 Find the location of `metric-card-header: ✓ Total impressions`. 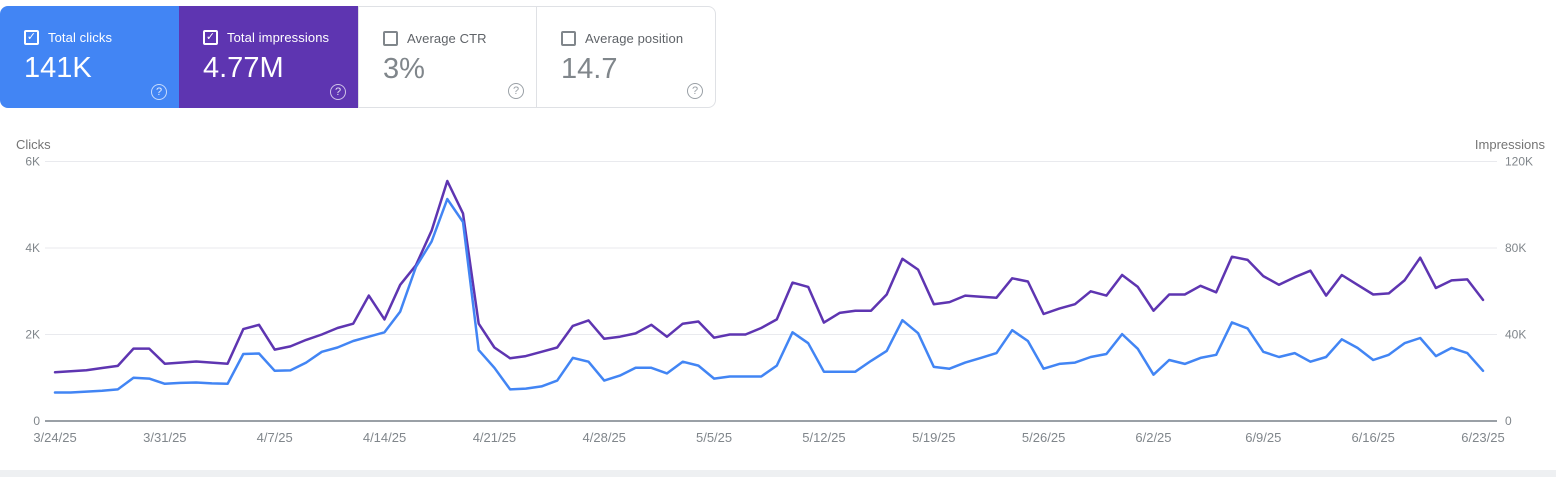

metric-card-header: ✓ Total impressions is located at coordinates (280, 37).